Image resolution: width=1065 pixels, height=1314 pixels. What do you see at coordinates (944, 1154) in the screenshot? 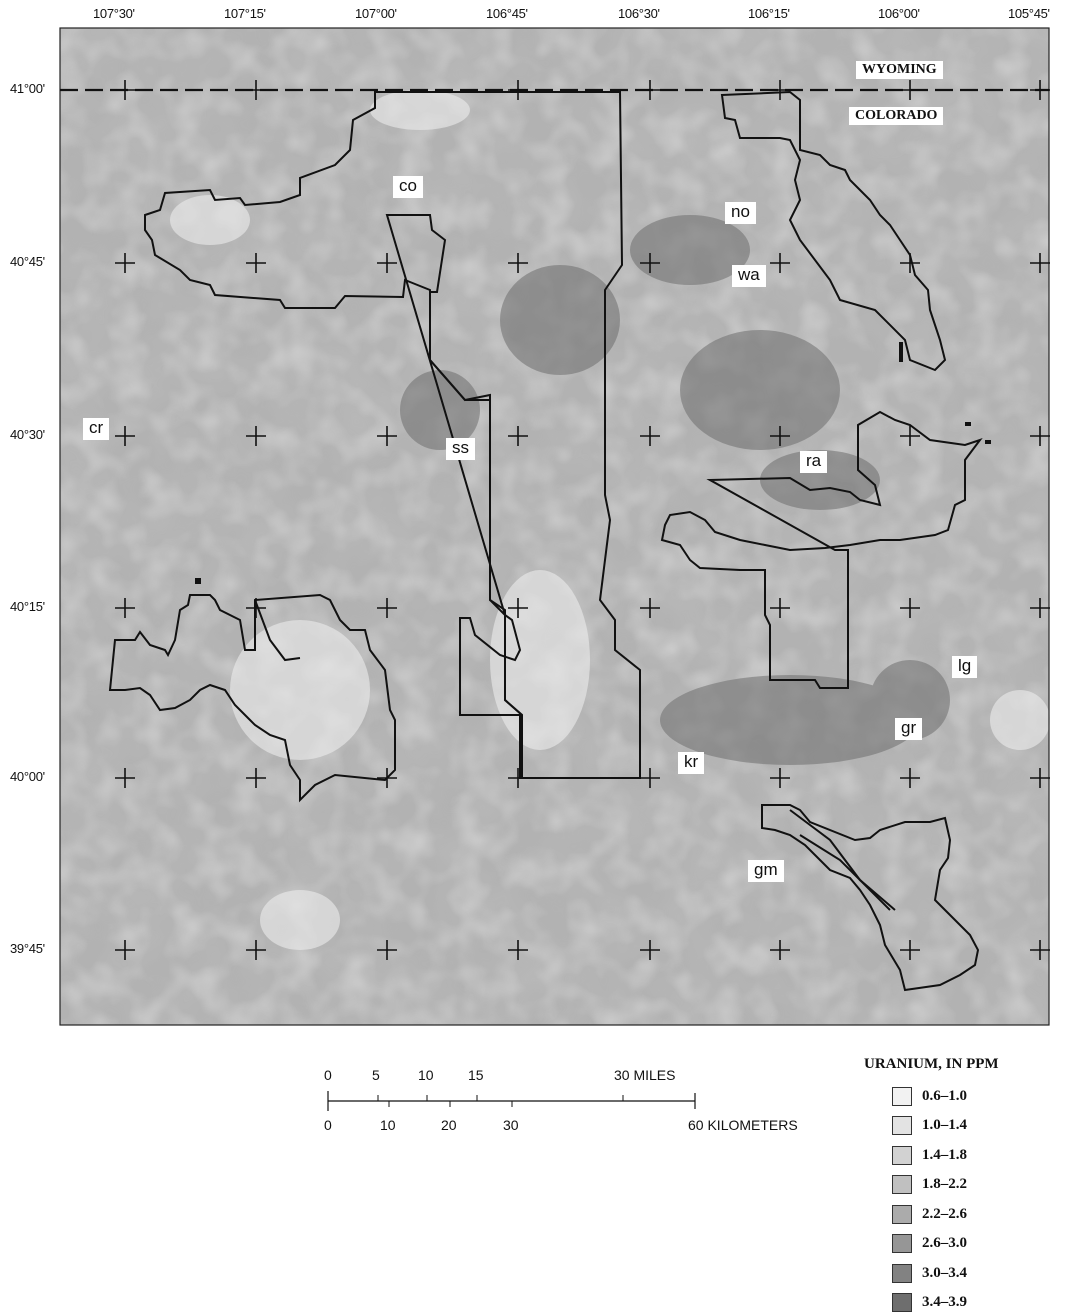
I see `legend-label: 1.4–1.8` at bounding box center [944, 1154].